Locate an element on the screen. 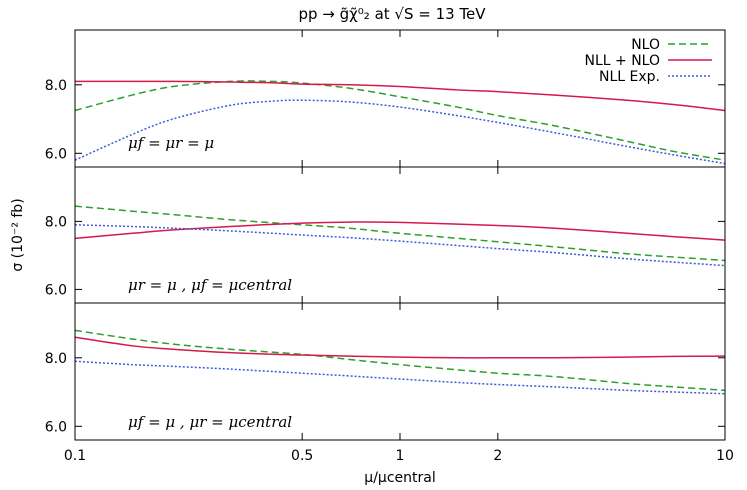 The height and width of the screenshot is (490, 747). x-tick-label: 10 is located at coordinates (725, 456).